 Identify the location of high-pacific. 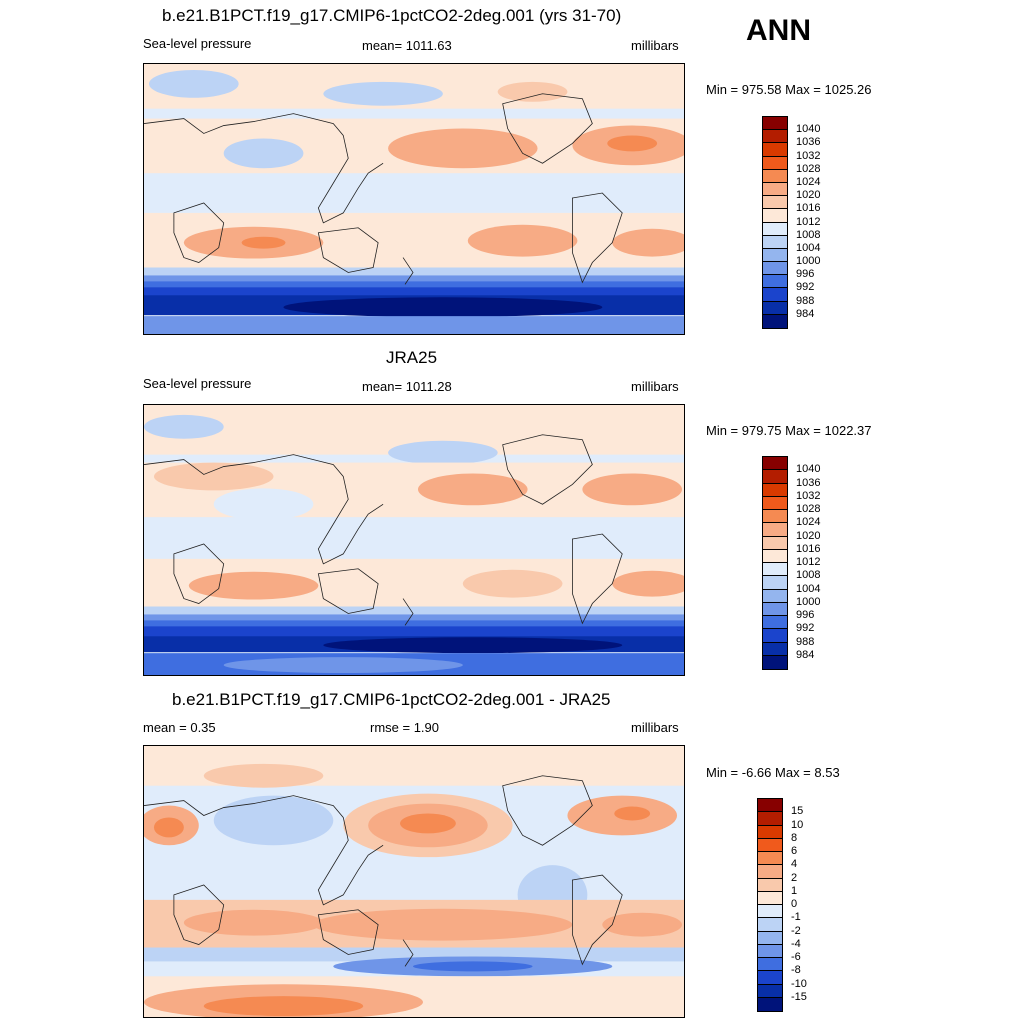
(472, 489).